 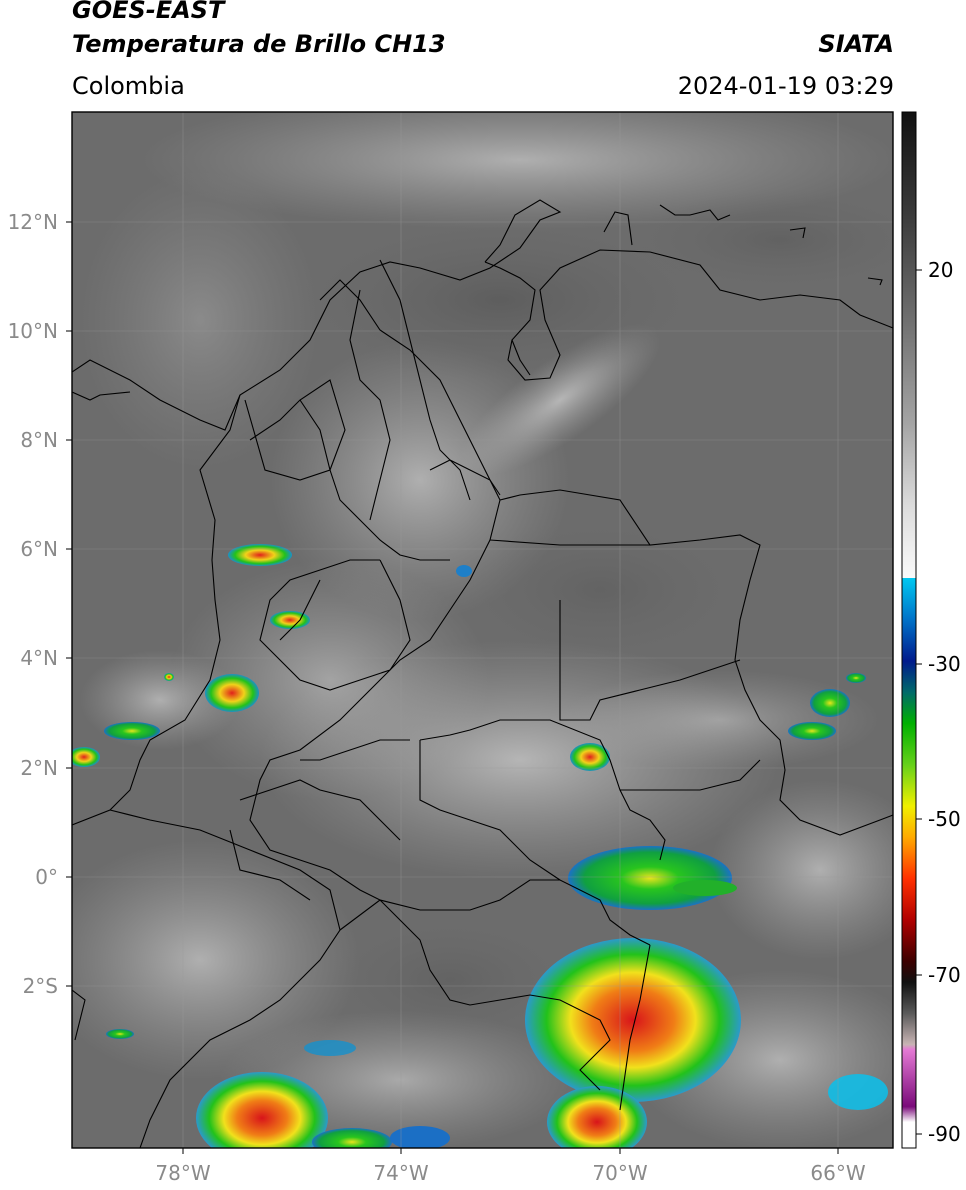 What do you see at coordinates (510, 1173) in the screenshot?
I see `longitude-labels: 78°W 74°W 70°W 66°W` at bounding box center [510, 1173].